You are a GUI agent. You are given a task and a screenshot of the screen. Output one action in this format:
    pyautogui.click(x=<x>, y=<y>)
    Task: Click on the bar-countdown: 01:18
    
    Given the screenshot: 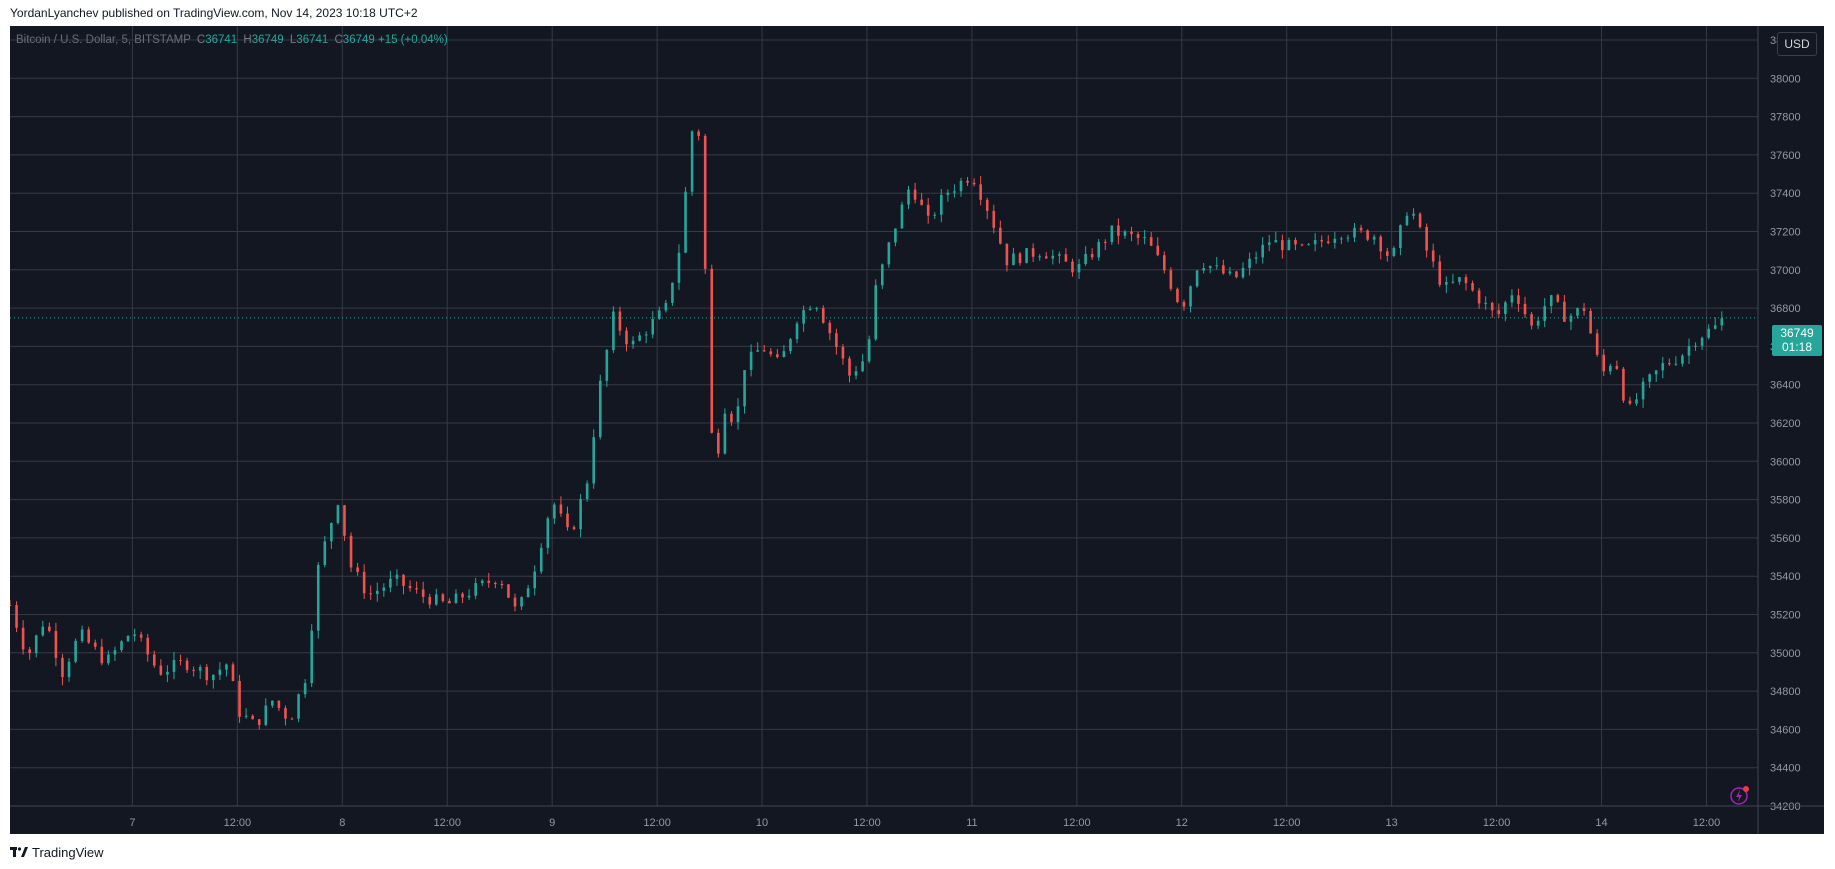 What is the action you would take?
    pyautogui.click(x=1797, y=347)
    